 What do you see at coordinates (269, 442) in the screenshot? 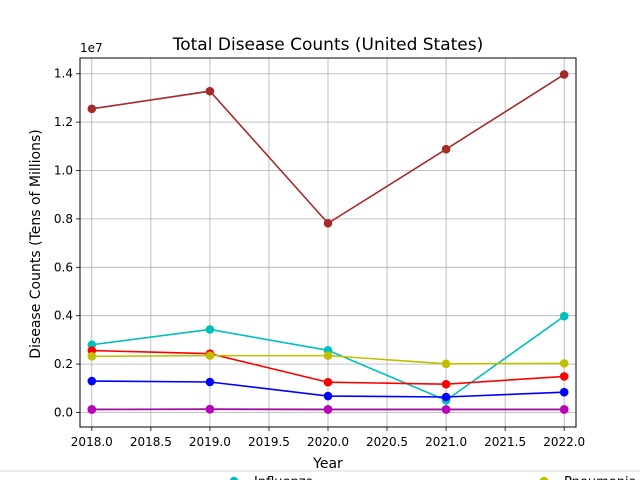
I see `x-tick-label: 2019.5` at bounding box center [269, 442].